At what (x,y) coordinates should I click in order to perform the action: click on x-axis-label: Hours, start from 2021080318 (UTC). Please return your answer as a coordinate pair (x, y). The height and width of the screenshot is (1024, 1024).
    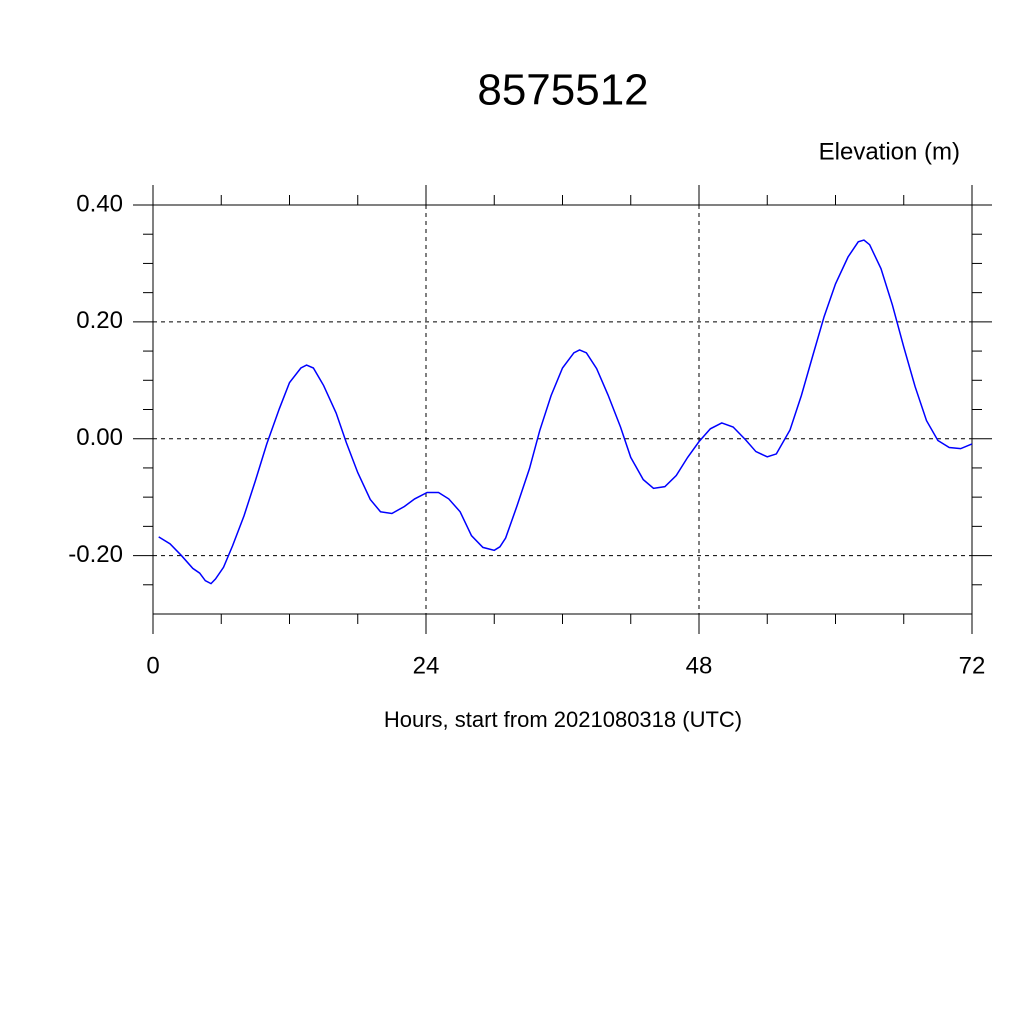
    Looking at the image, I should click on (563, 719).